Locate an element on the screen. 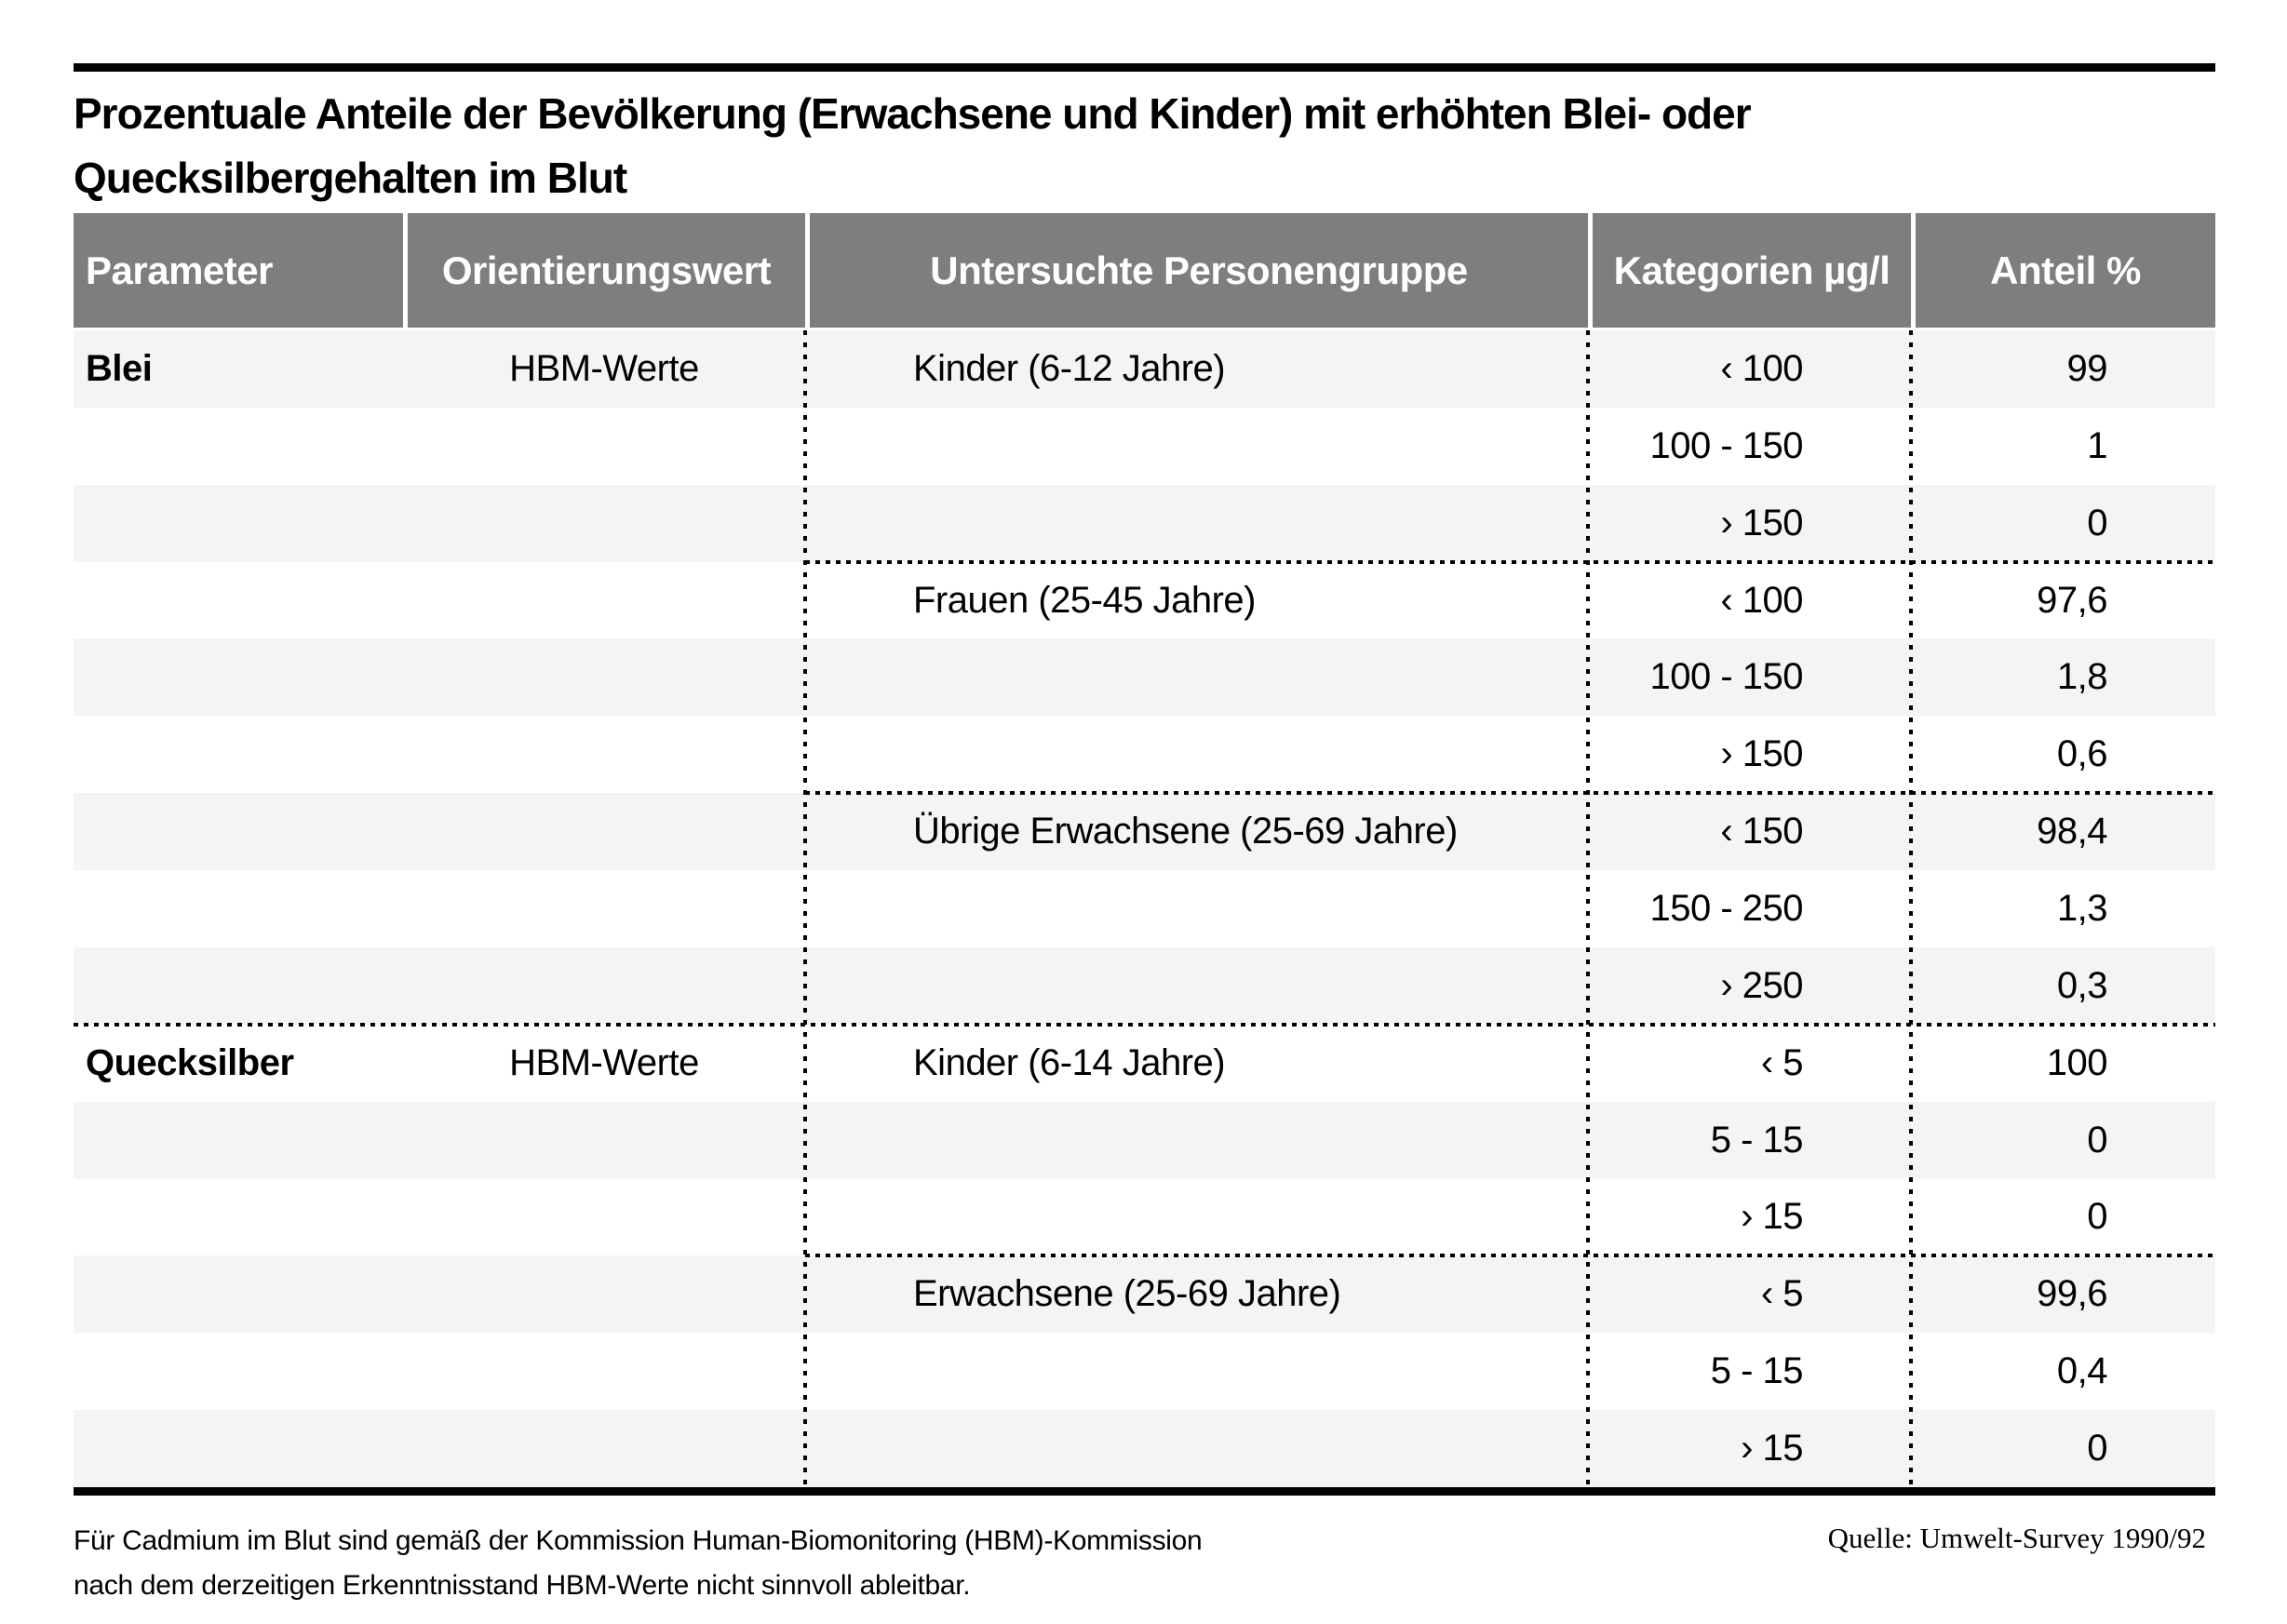 The height and width of the screenshot is (1624, 2287). cell-anteil: 99,6 is located at coordinates (2072, 1294).